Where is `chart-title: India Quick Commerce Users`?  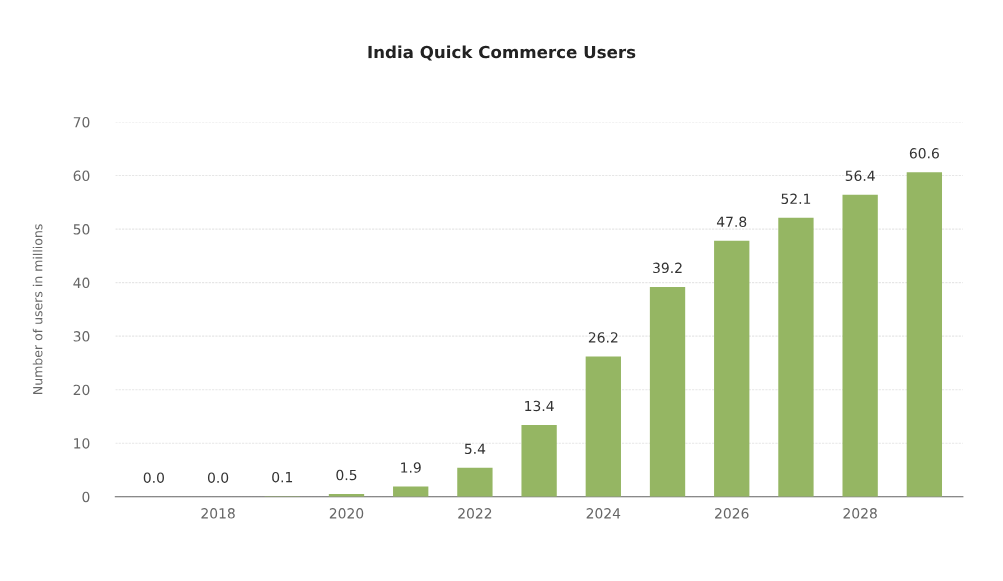
chart-title: India Quick Commerce Users is located at coordinates (502, 53).